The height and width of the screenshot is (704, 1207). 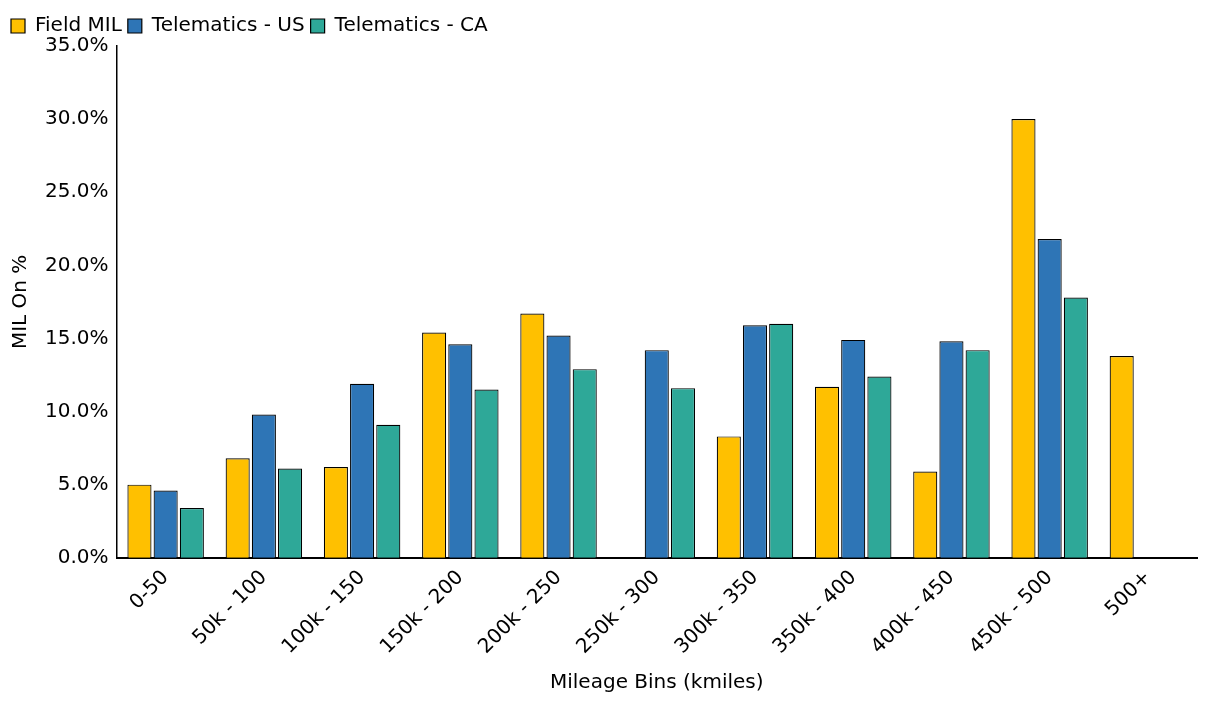 I want to click on y-tick-label: 25.0%, so click(x=76, y=190).